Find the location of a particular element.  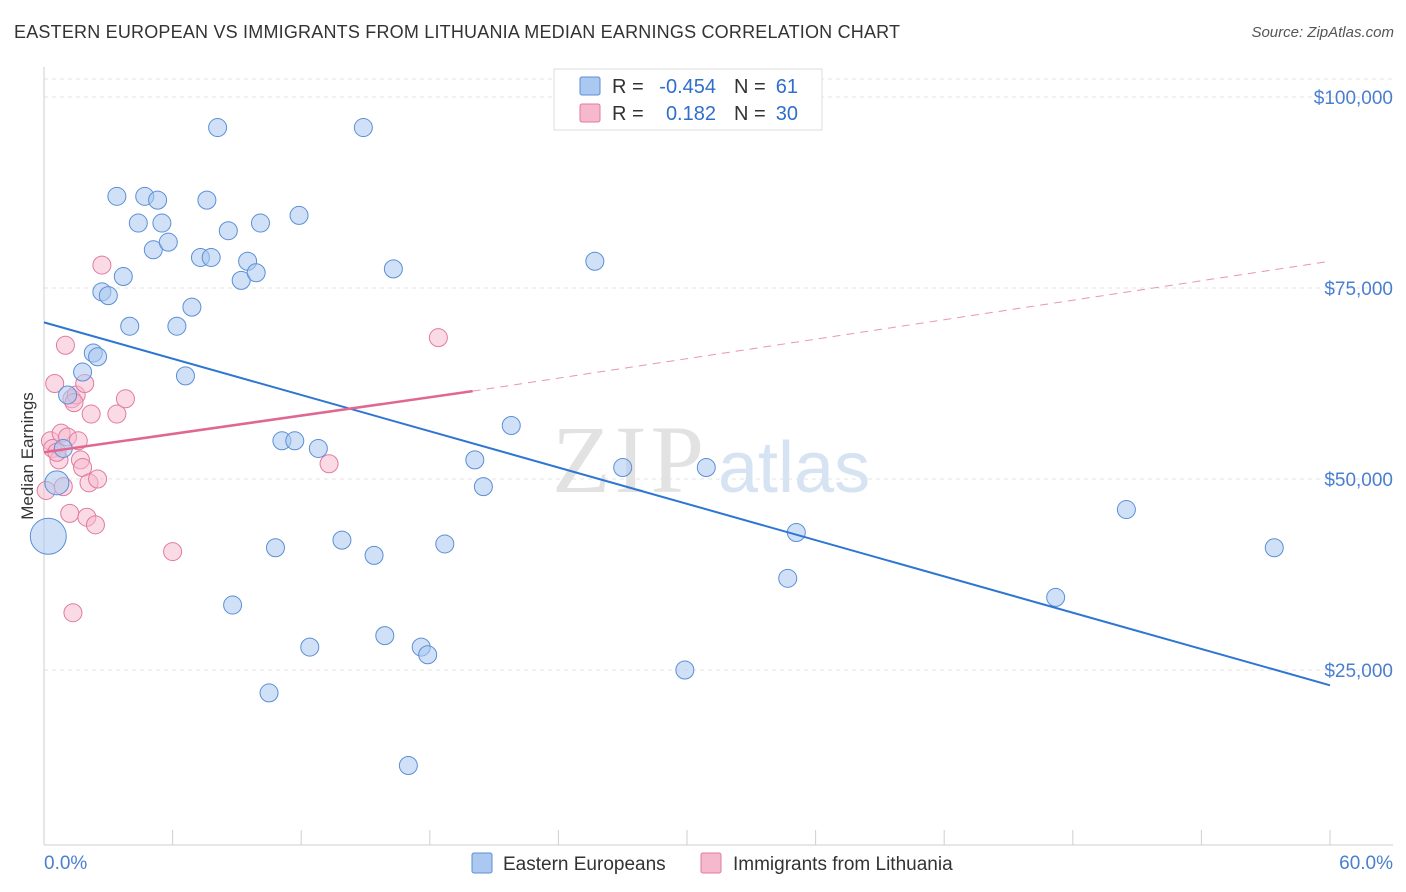

lithuania-trend-extension is located at coordinates (901, 326).